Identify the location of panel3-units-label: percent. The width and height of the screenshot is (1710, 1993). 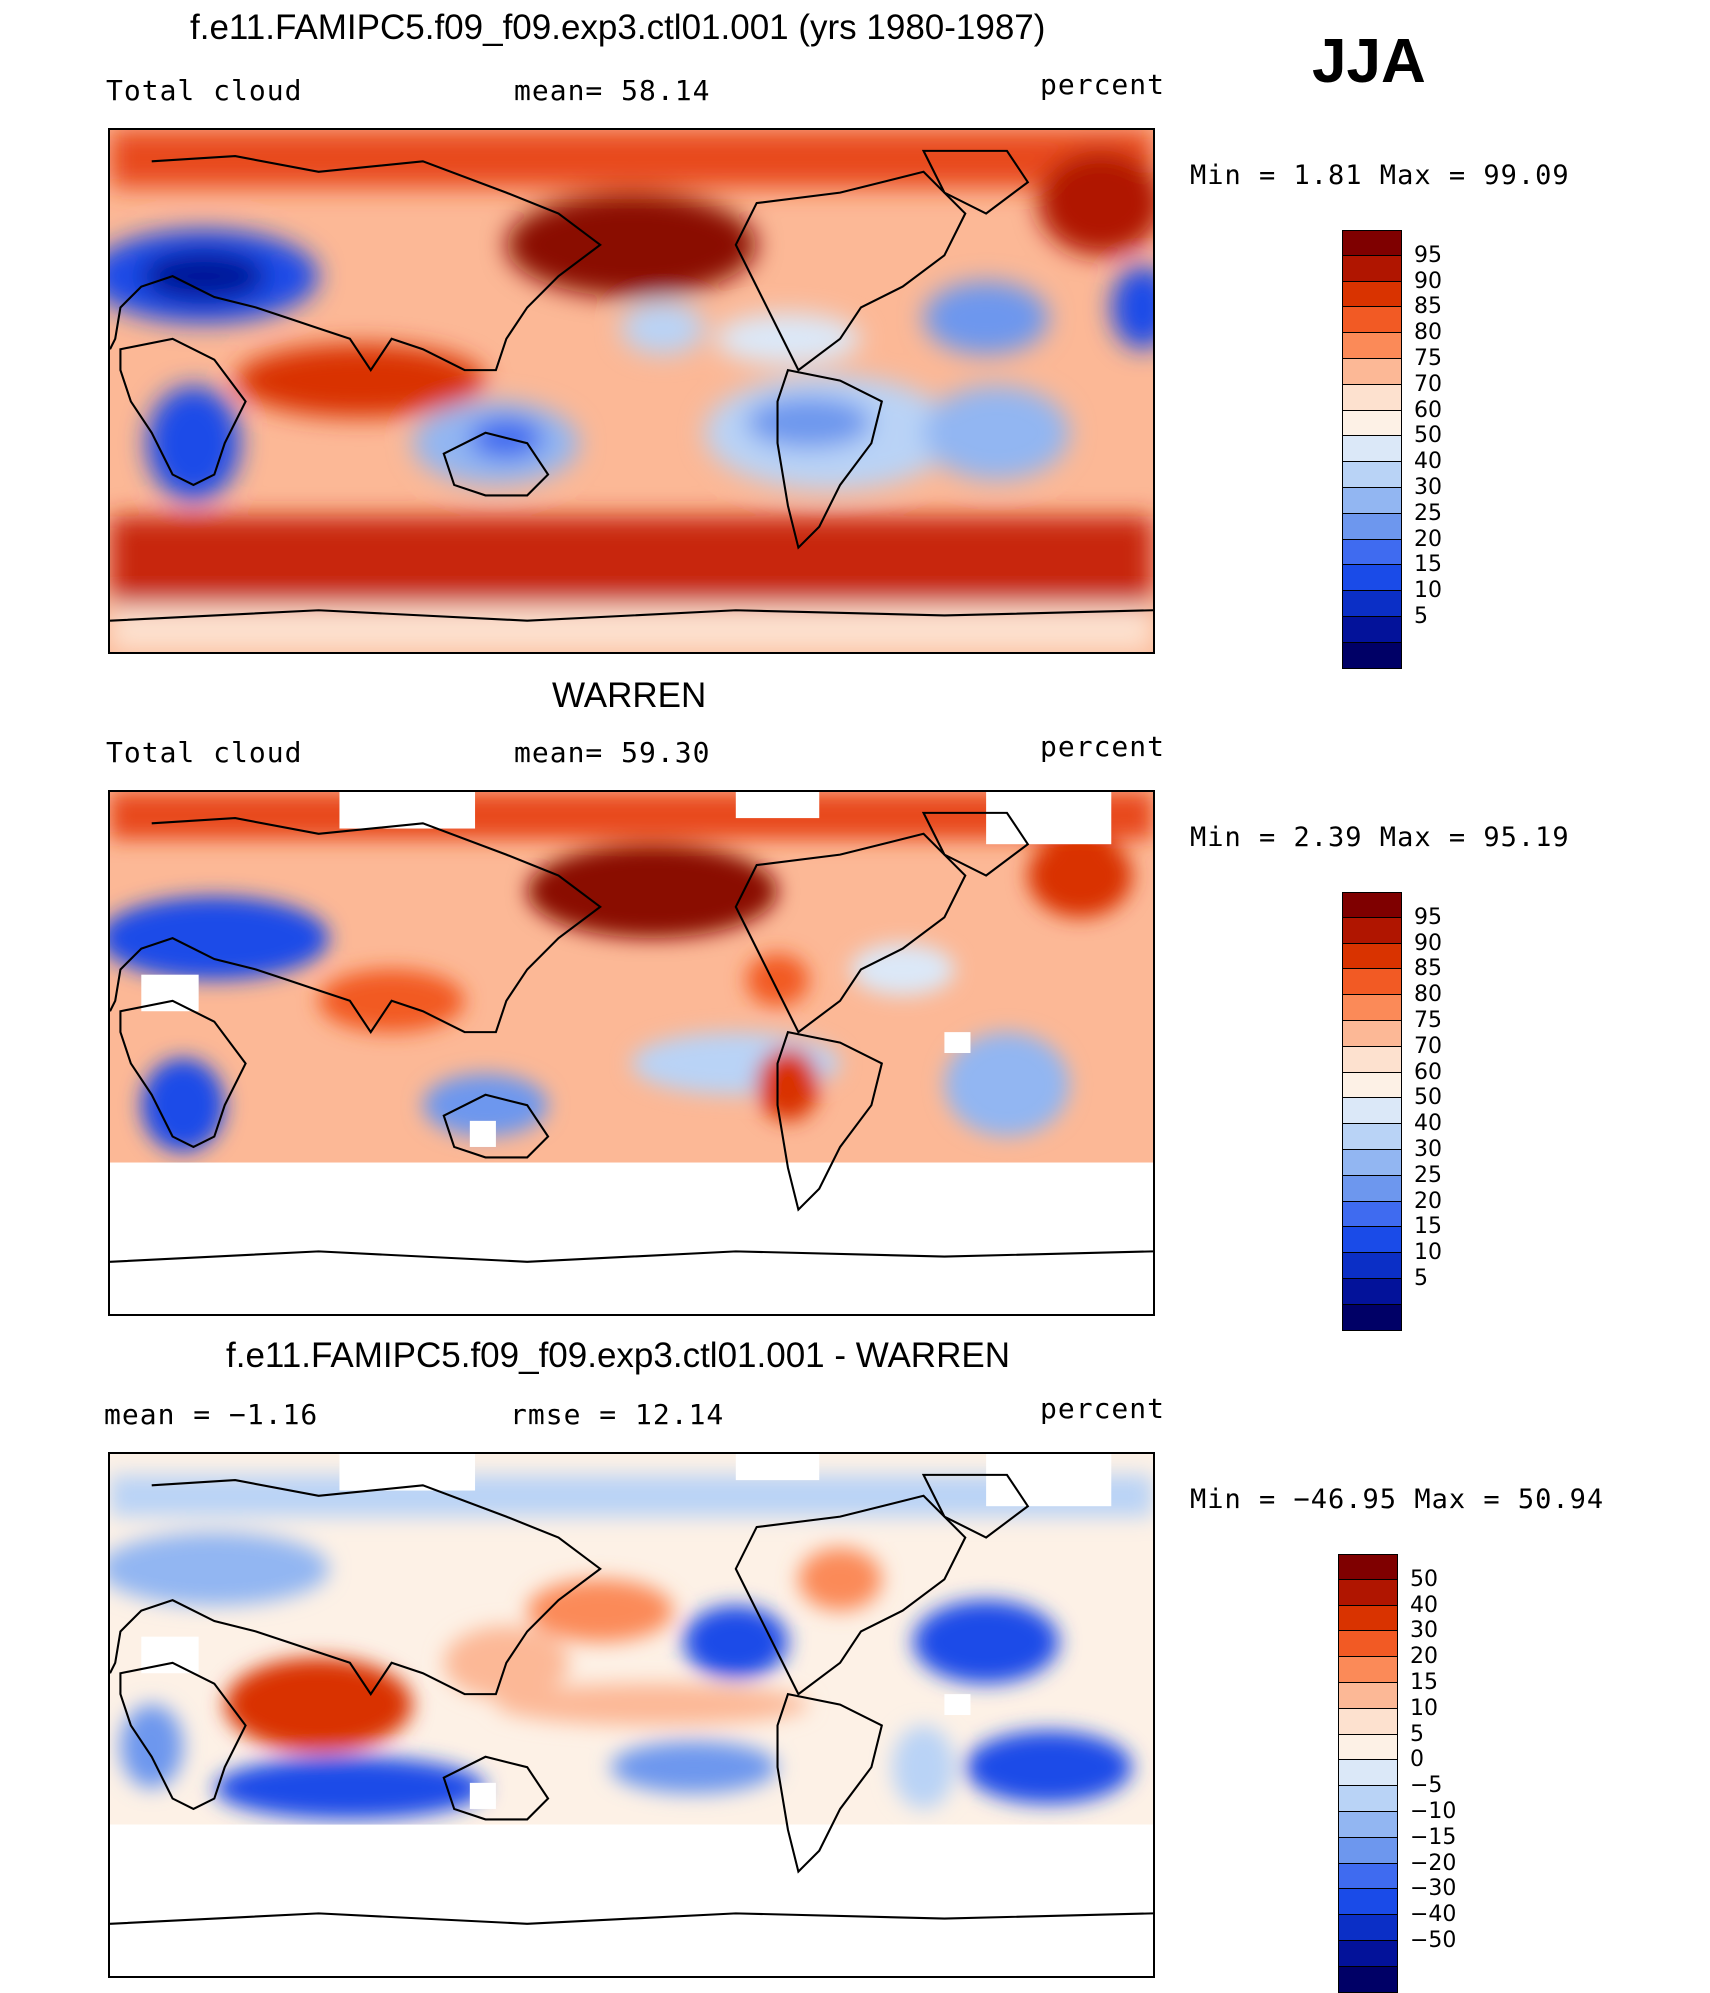
(1103, 1408).